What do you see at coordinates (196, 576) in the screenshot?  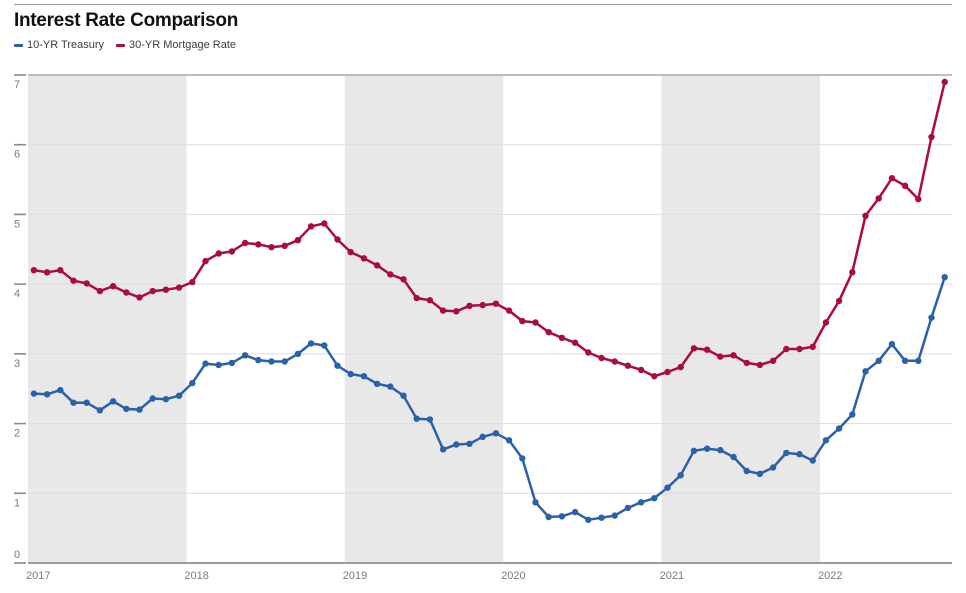 I see `x-tick-label: 2018` at bounding box center [196, 576].